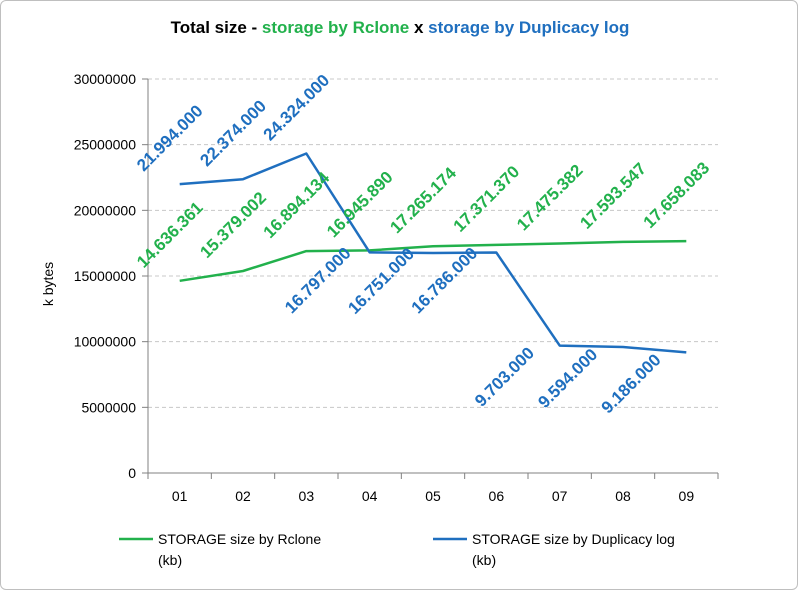 This screenshot has height=596, width=800. I want to click on data-label: 14.636.361, so click(170, 235).